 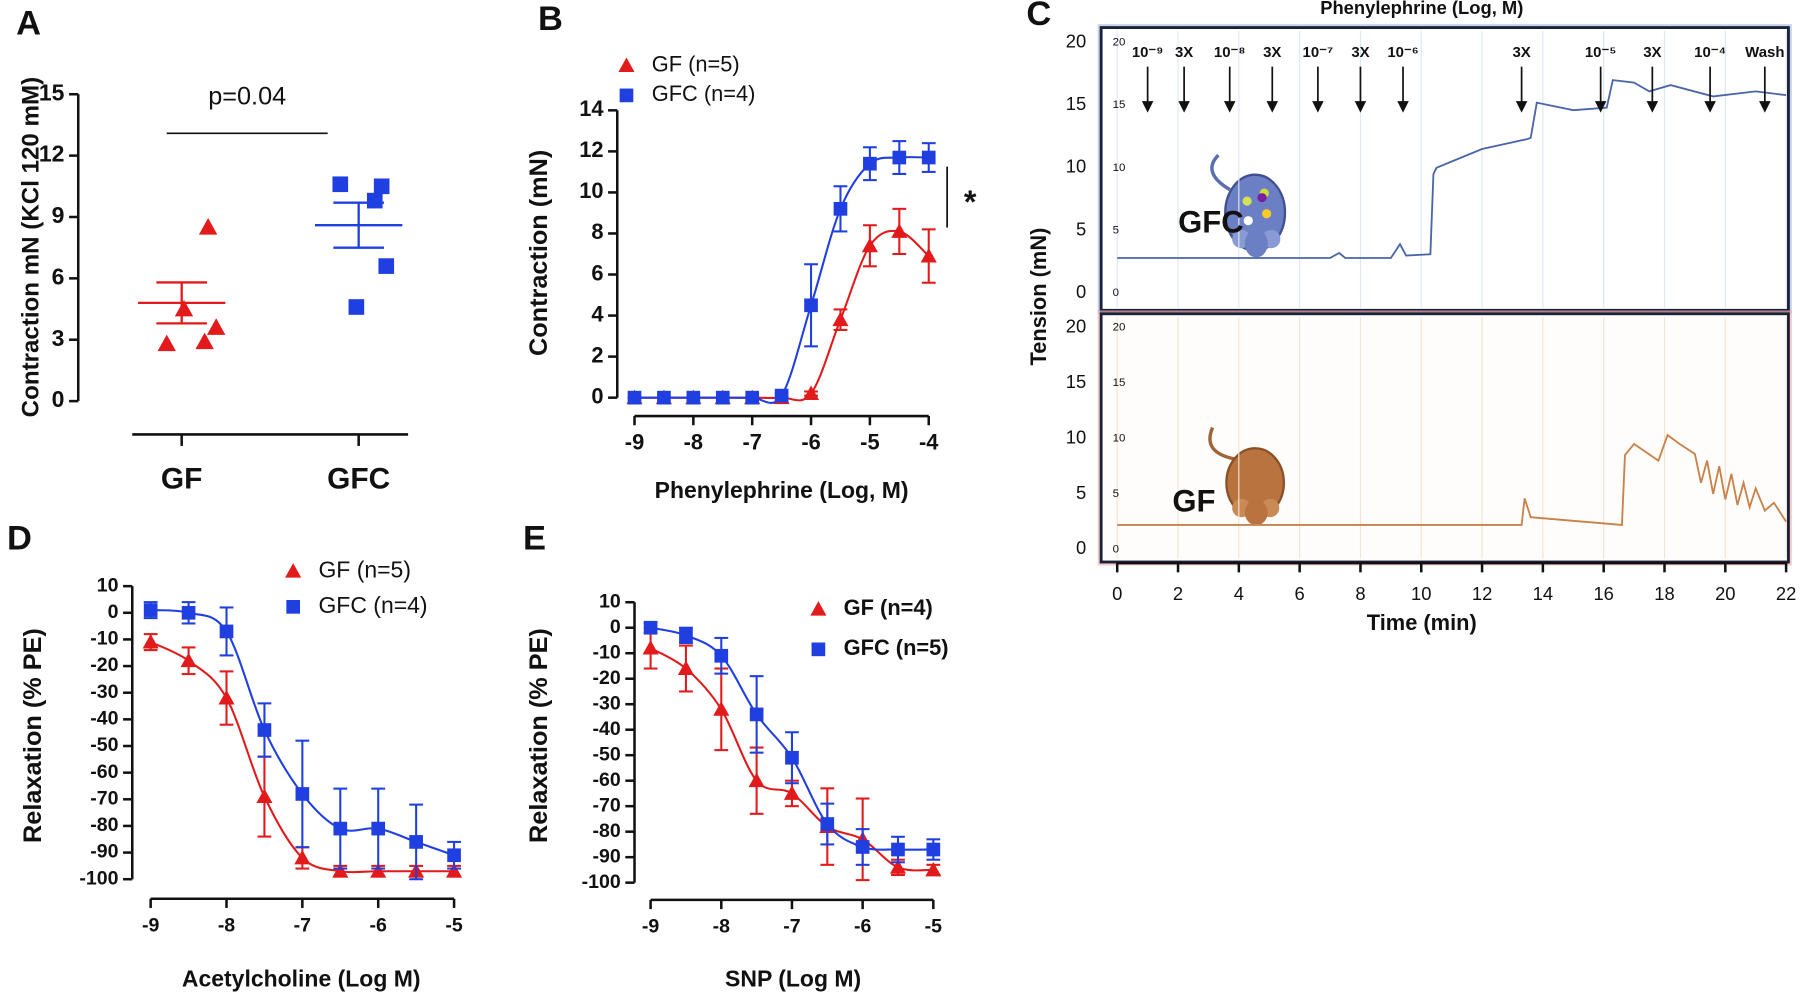 I want to click on gfc-mouse-icon, so click(x=1248, y=205).